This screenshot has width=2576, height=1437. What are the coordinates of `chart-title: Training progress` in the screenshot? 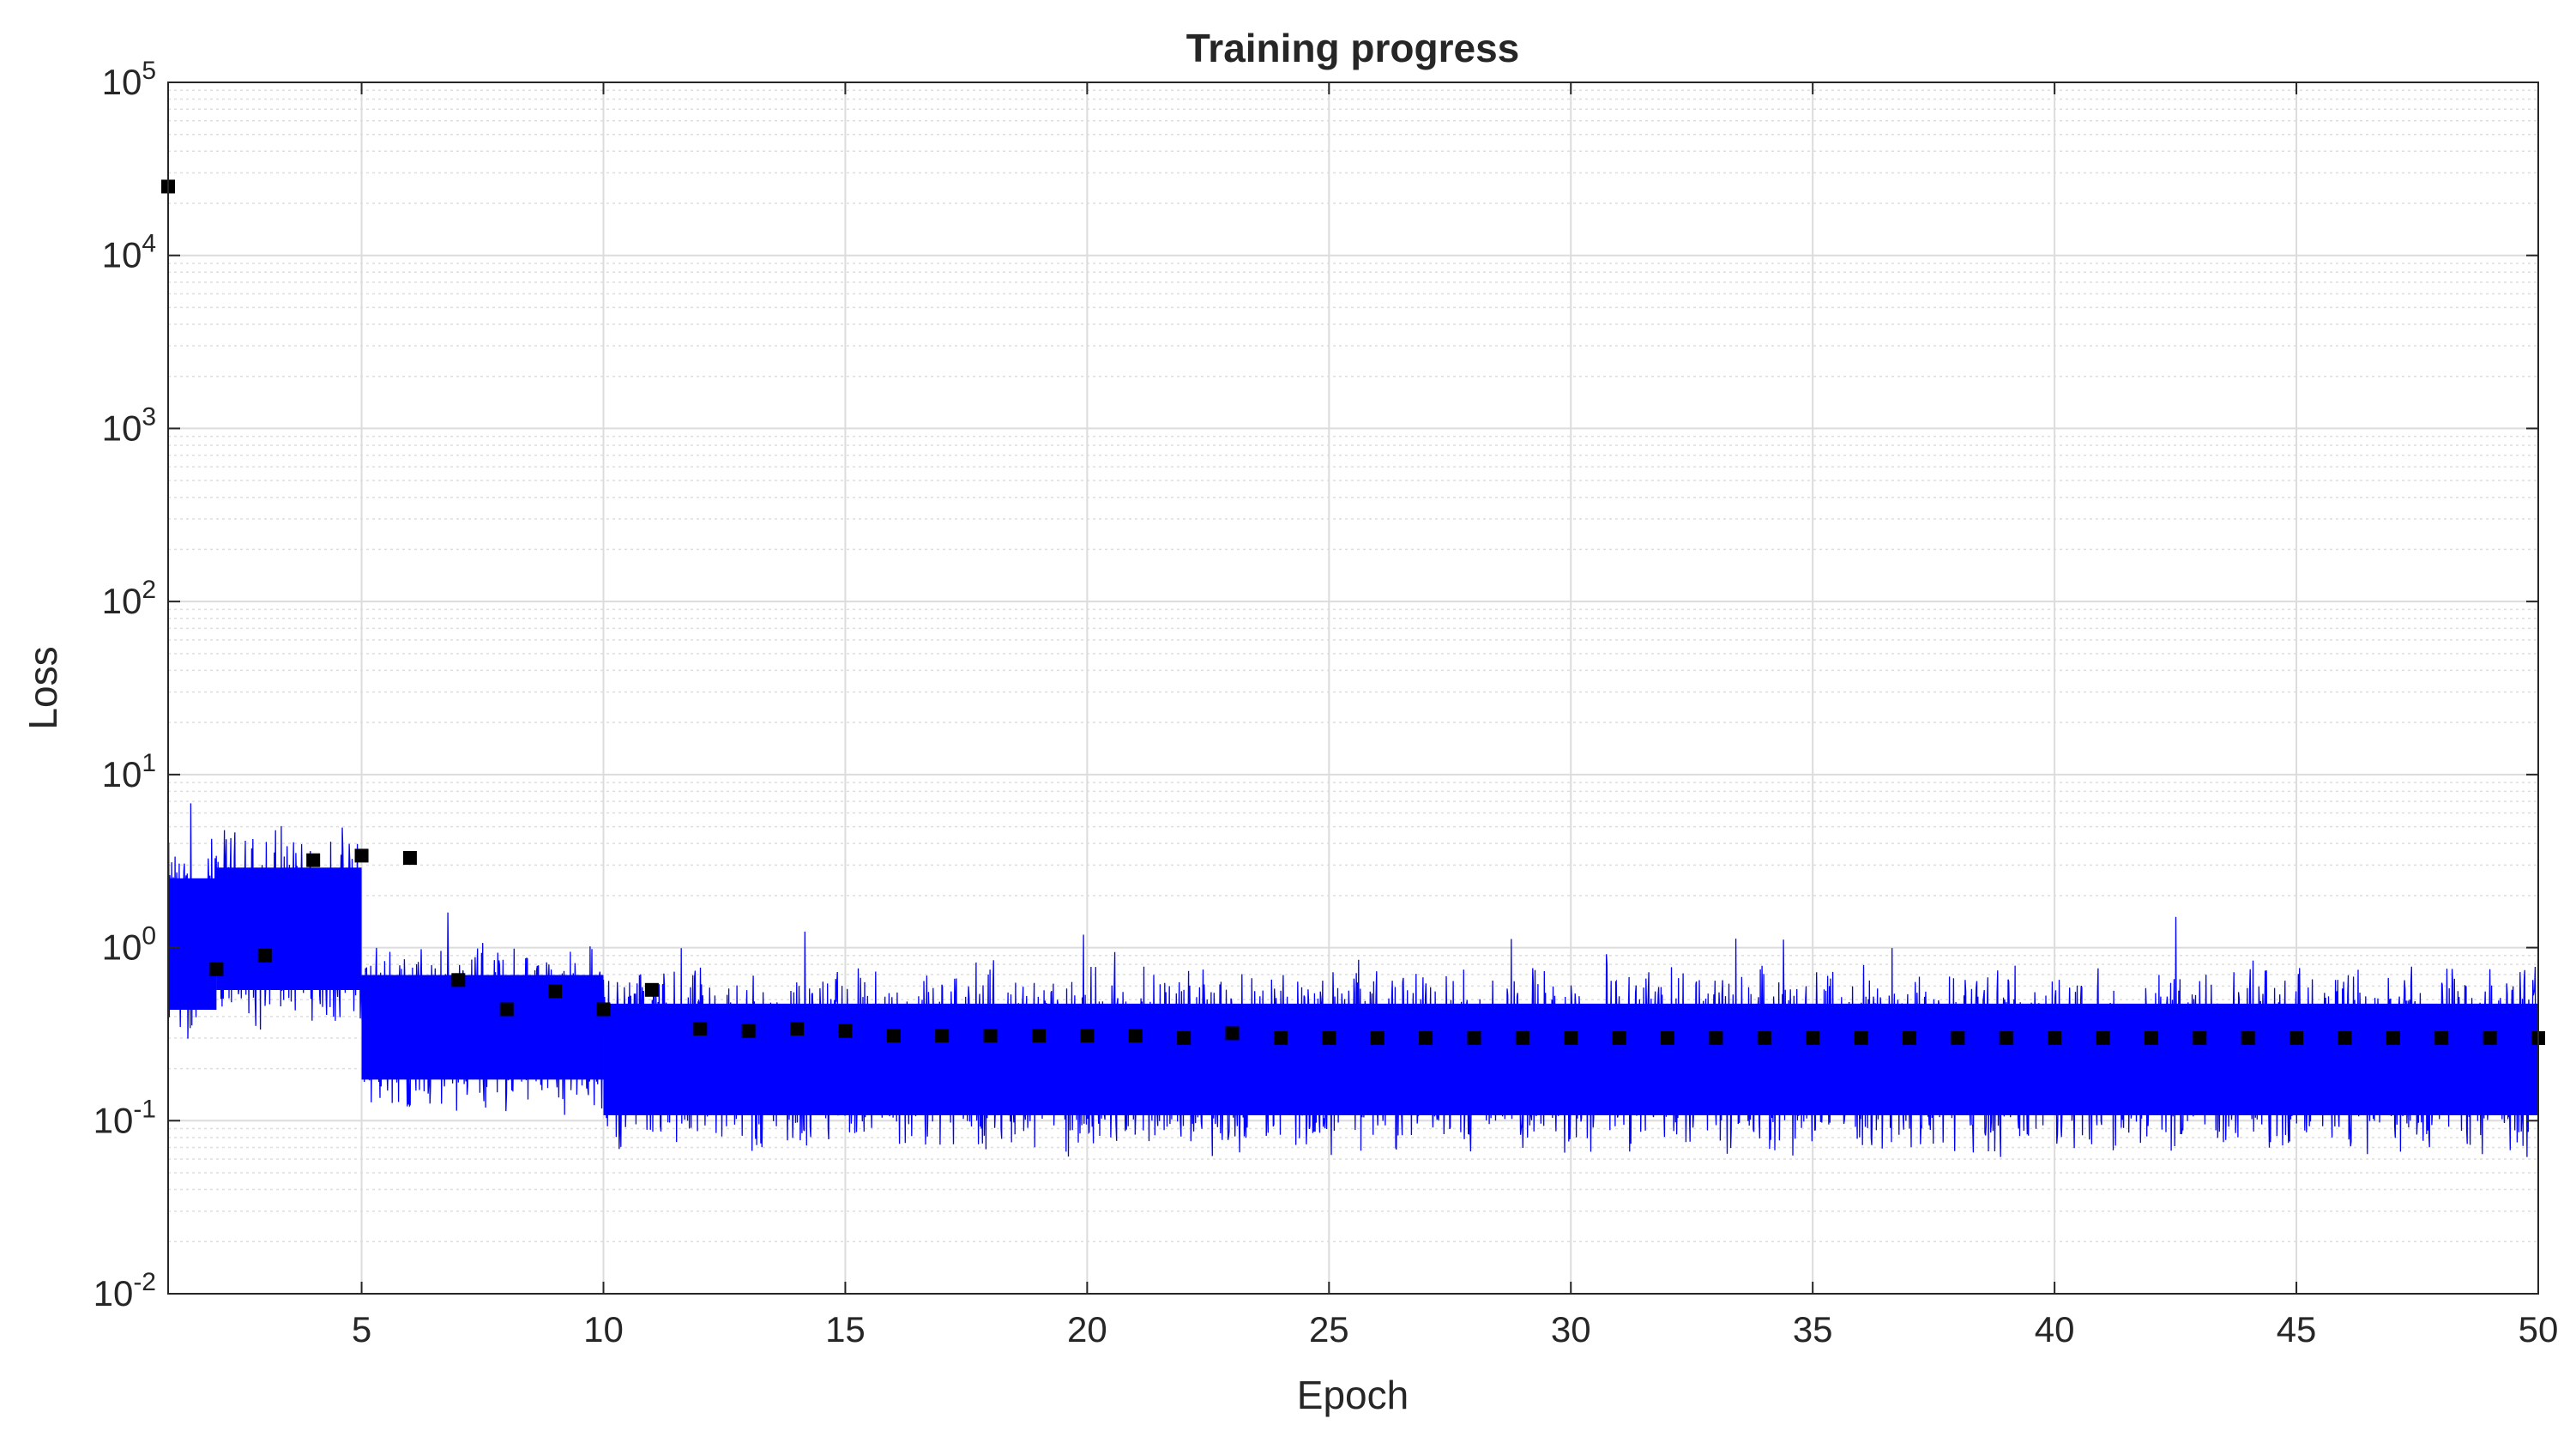 It's located at (1353, 48).